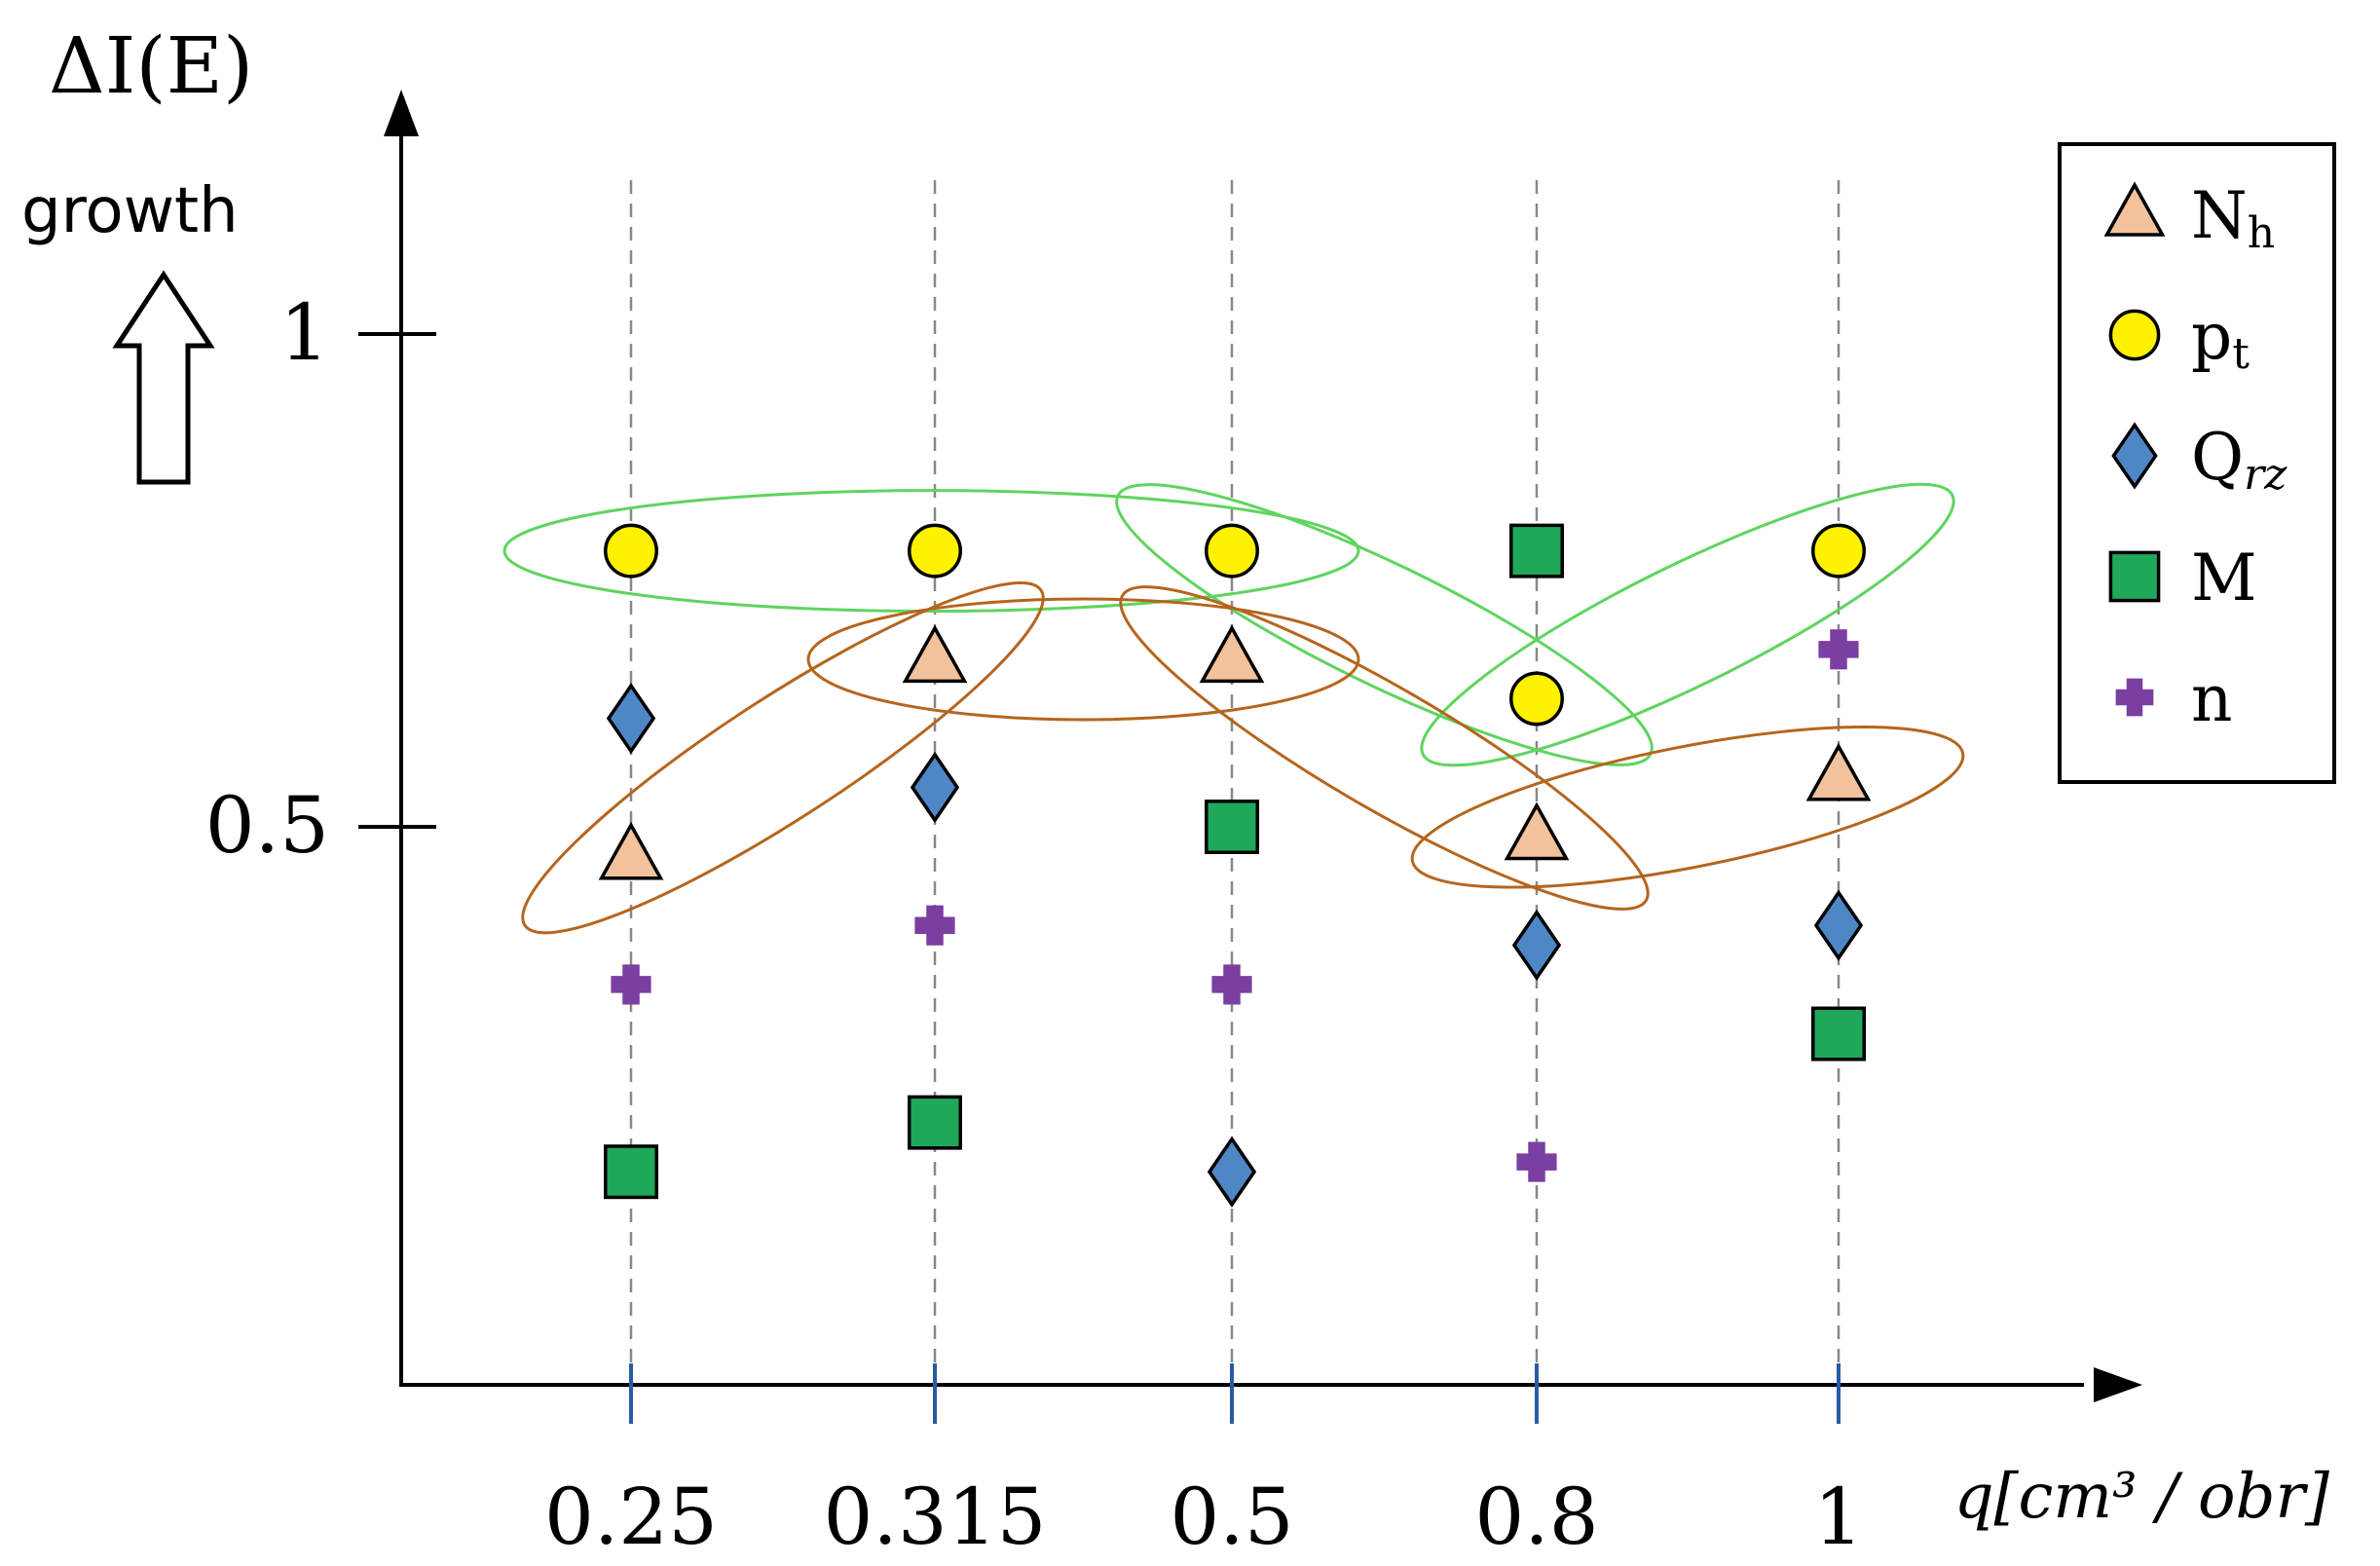  Describe the element at coordinates (2220, 339) in the screenshot. I see `legend-label-pt: pt` at that location.